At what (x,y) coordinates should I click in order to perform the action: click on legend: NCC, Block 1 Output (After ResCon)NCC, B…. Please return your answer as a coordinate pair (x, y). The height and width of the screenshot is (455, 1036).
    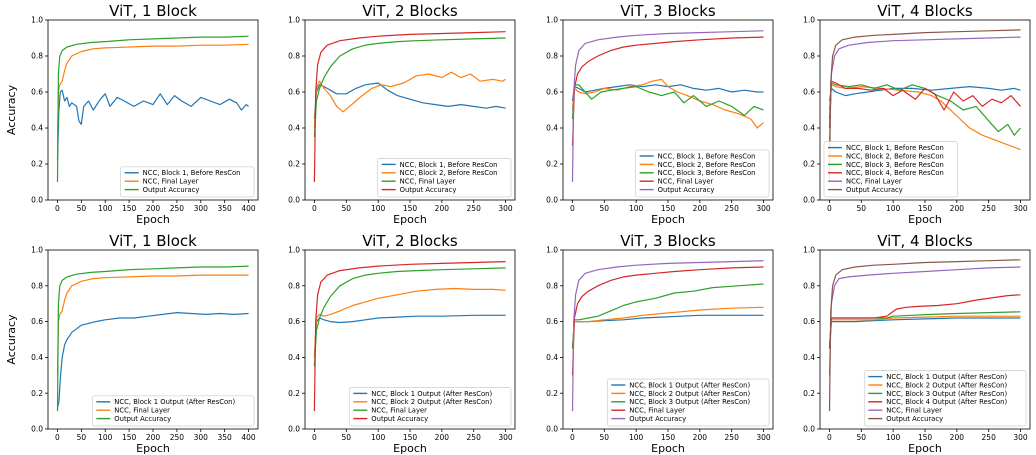
    Looking at the image, I should click on (688, 402).